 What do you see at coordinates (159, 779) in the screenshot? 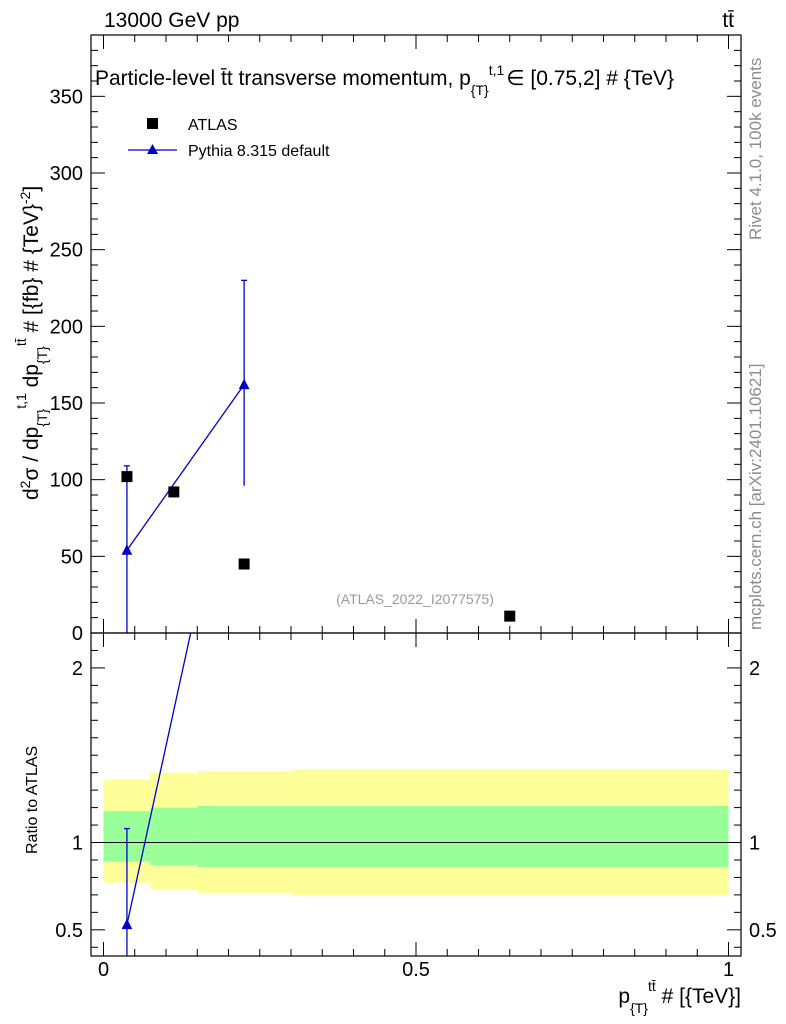
I see `ratio-pythia-line` at bounding box center [159, 779].